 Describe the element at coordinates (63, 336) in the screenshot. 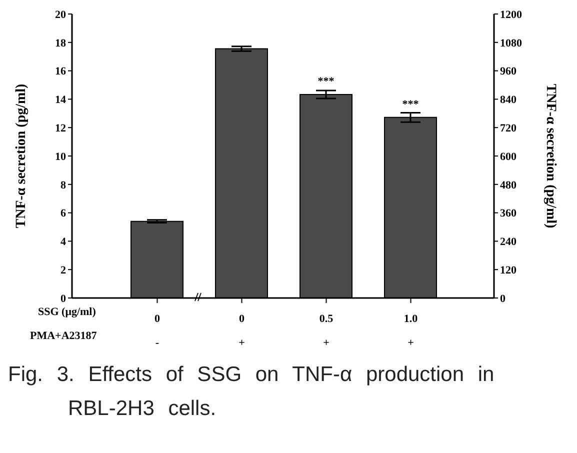

I see `text: PMA+A23187` at that location.